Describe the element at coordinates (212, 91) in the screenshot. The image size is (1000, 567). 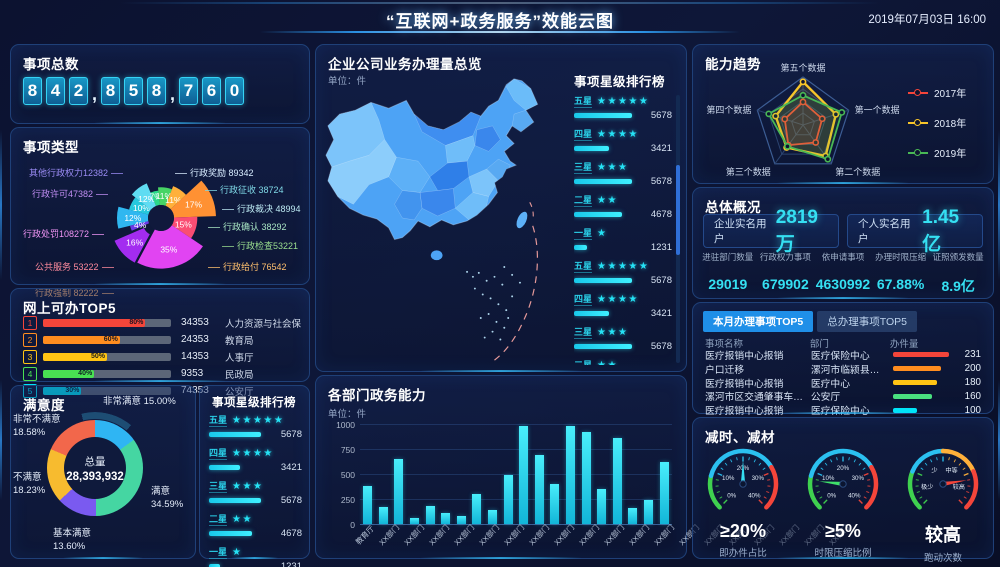
I see `digit-box: 6` at that location.